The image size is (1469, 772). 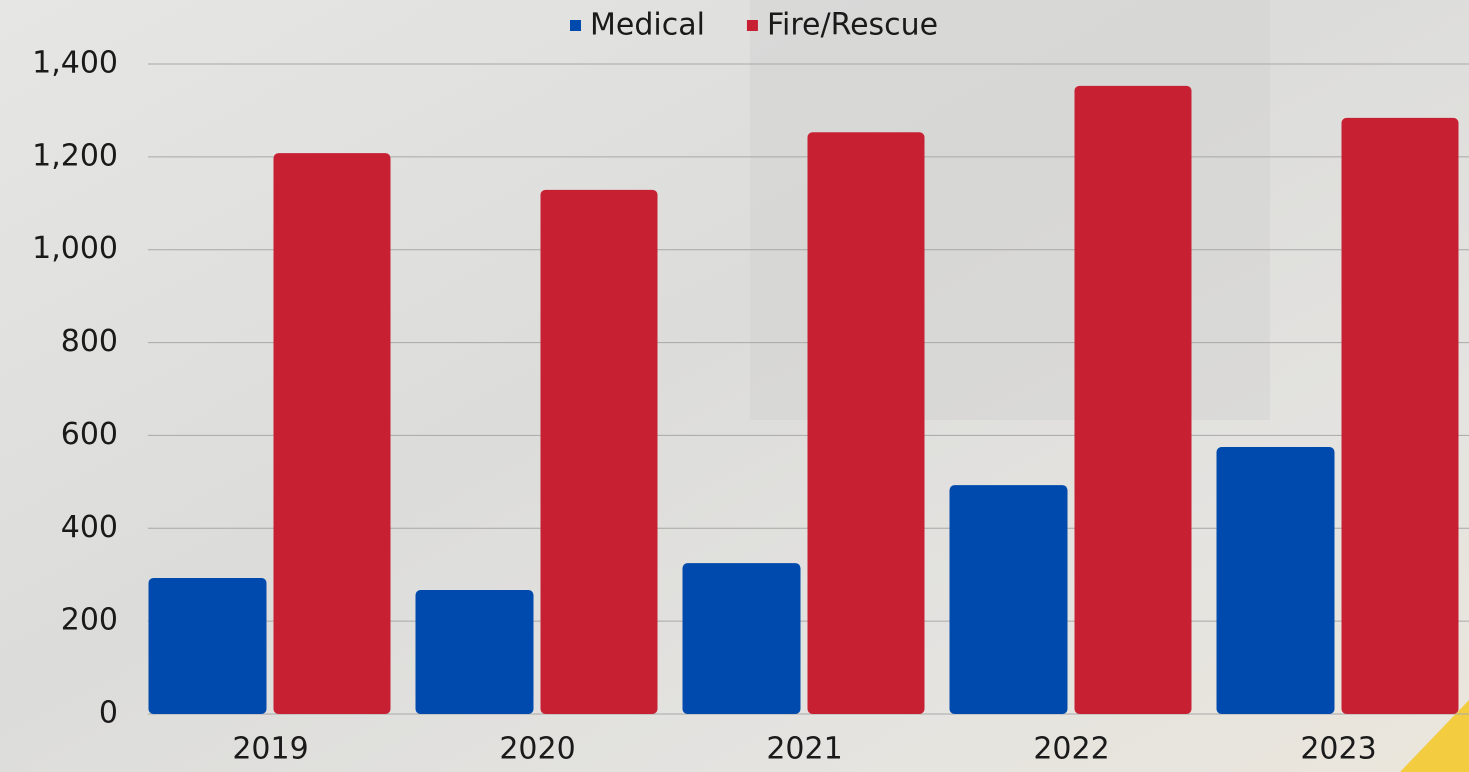 What do you see at coordinates (1338, 749) in the screenshot?
I see `x-tick-label: 2023` at bounding box center [1338, 749].